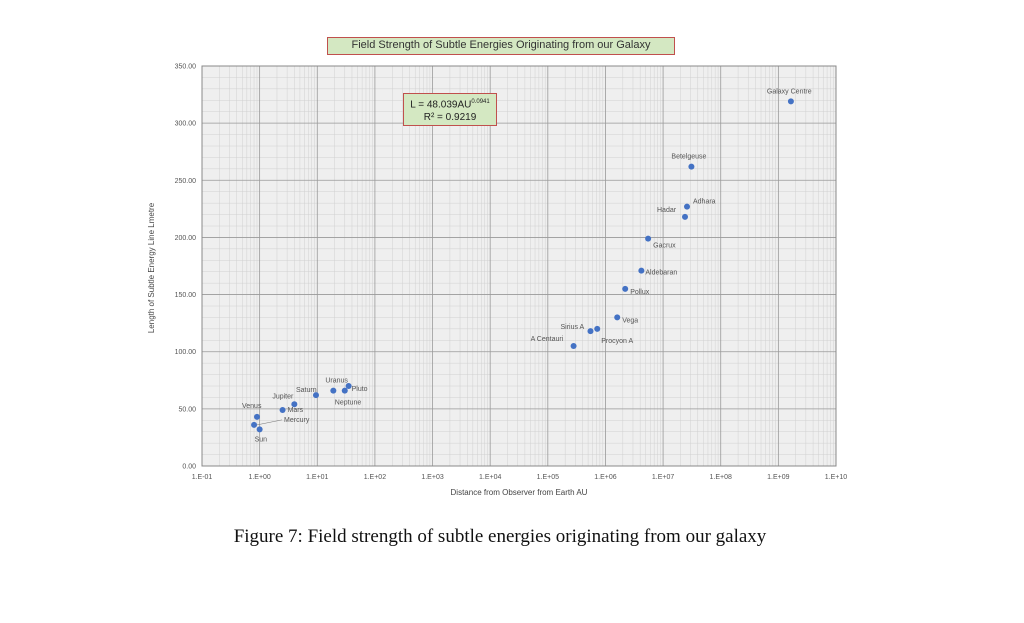 The height and width of the screenshot is (623, 1024). I want to click on y-tick-label: 150.00, so click(186, 295).